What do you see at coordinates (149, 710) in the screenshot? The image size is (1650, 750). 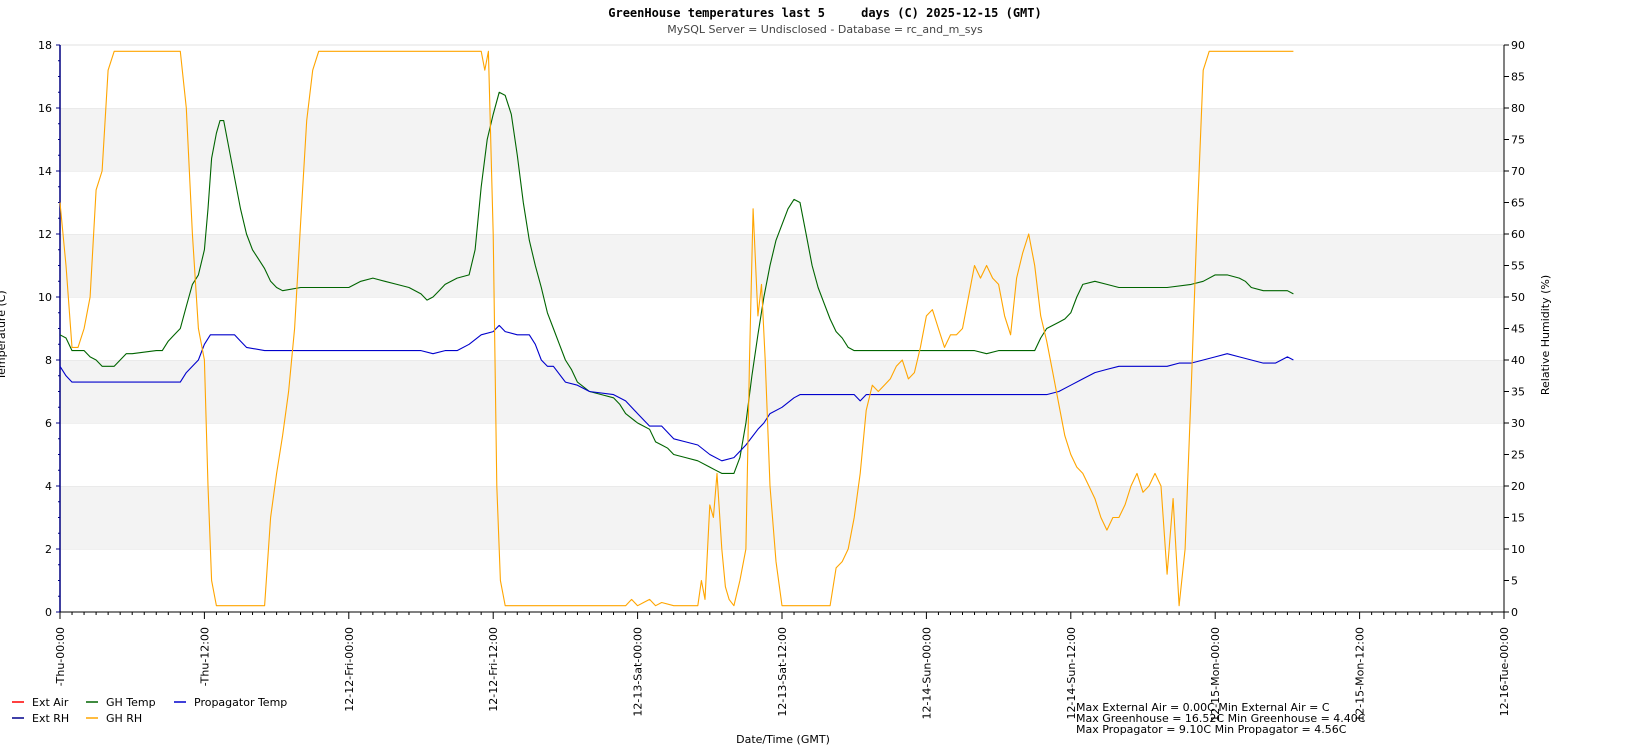 I see `legend: Ext Air GH Temp Propagator Temp Ext RH GH RH` at bounding box center [149, 710].